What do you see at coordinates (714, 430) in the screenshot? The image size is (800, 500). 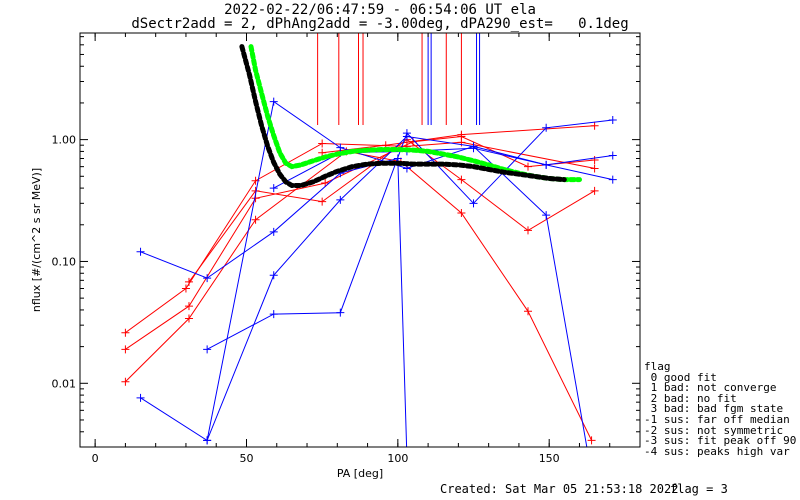 I see `flag-legend-item: -2 sus: not symmetric` at bounding box center [714, 430].